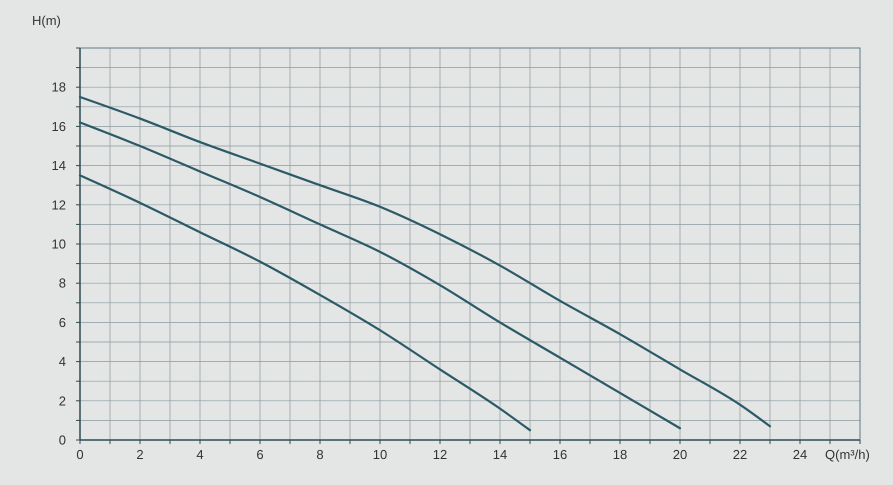 Image resolution: width=893 pixels, height=485 pixels. What do you see at coordinates (46, 20) in the screenshot?
I see `y-axis-title: H(m)` at bounding box center [46, 20].